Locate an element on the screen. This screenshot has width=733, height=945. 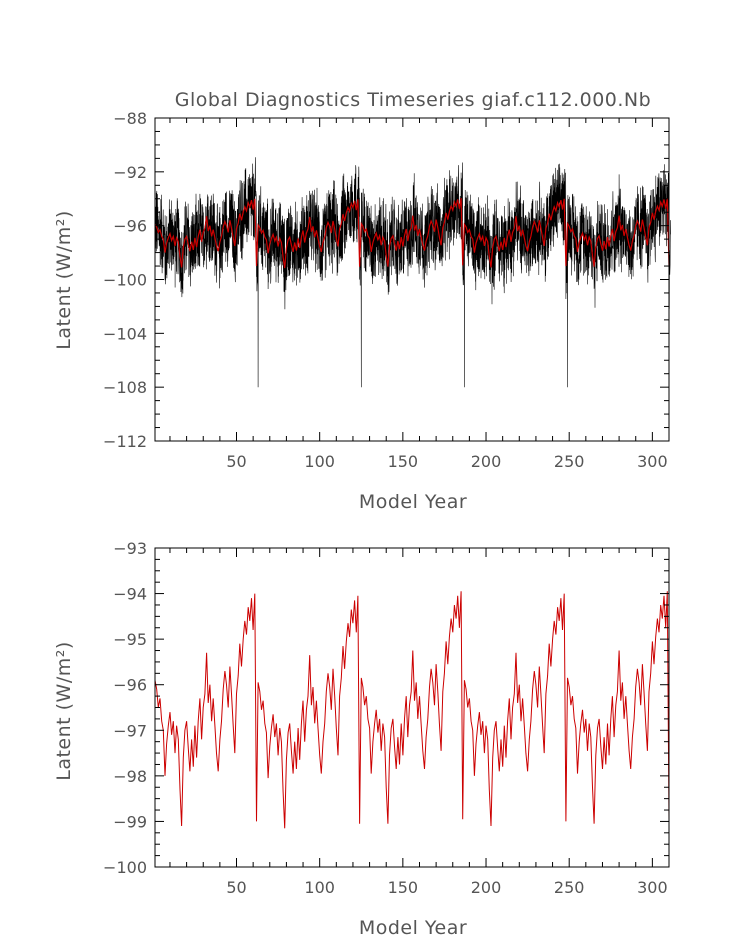
y-tick-label: −93 is located at coordinates (130, 548).